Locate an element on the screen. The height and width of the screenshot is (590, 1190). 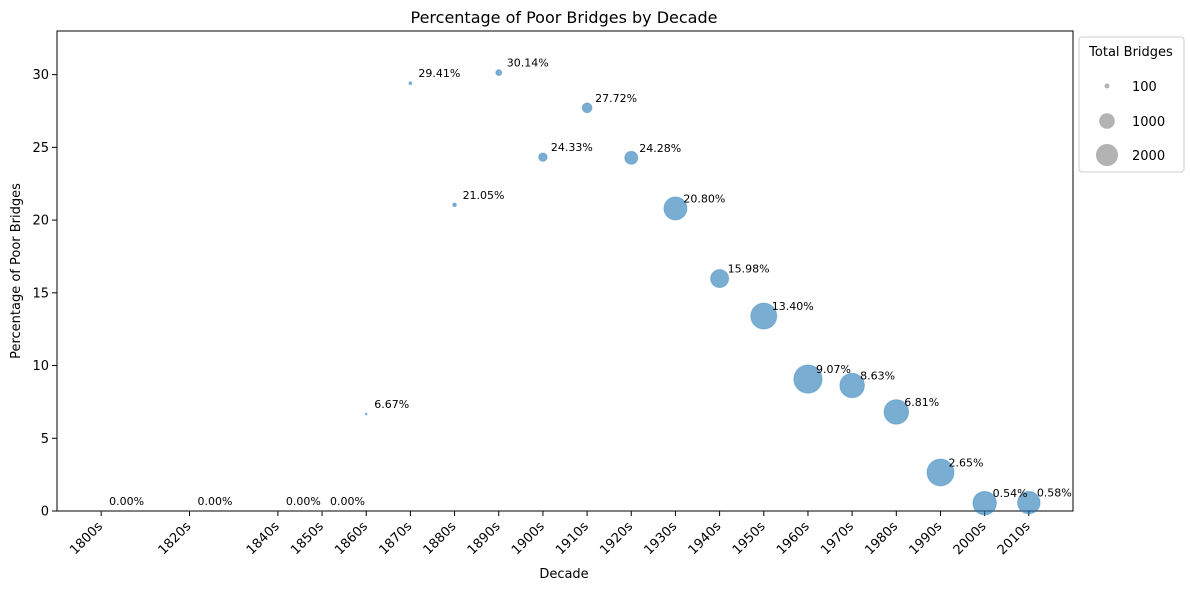
data-label: 13.40% is located at coordinates (793, 306).